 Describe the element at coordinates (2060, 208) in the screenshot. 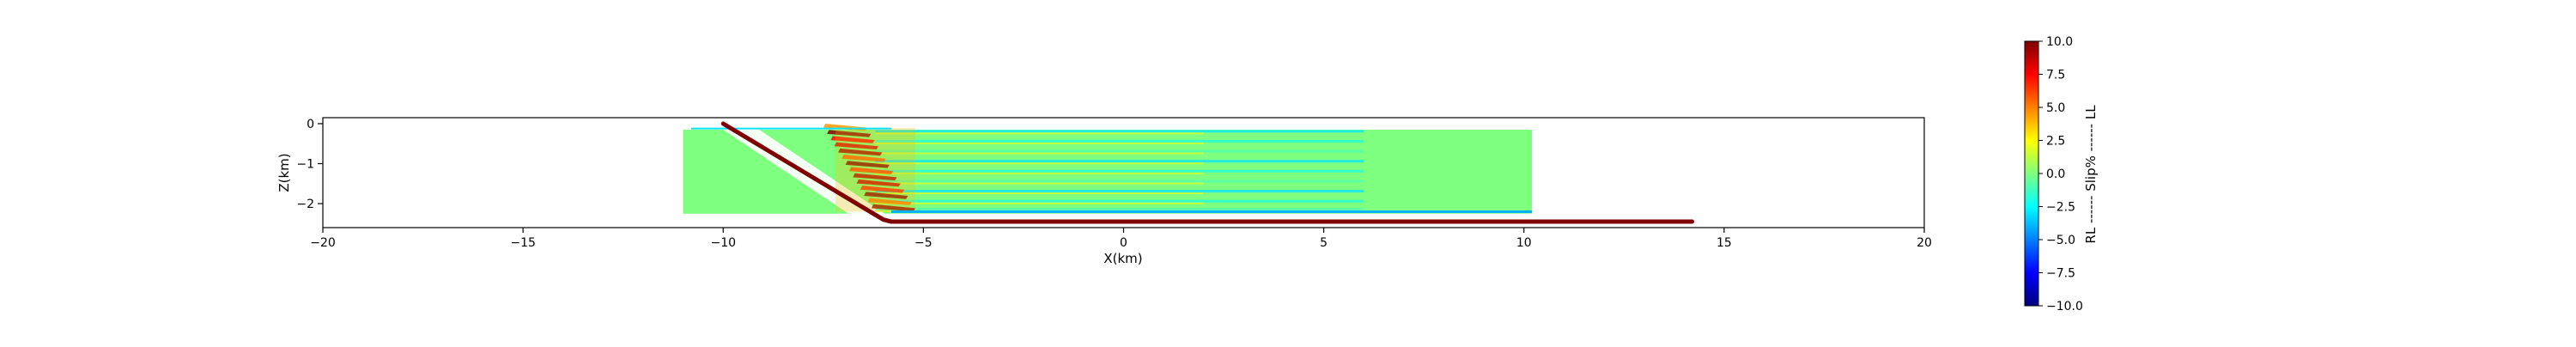

I see `colorbar-tick-label: −2.5` at that location.